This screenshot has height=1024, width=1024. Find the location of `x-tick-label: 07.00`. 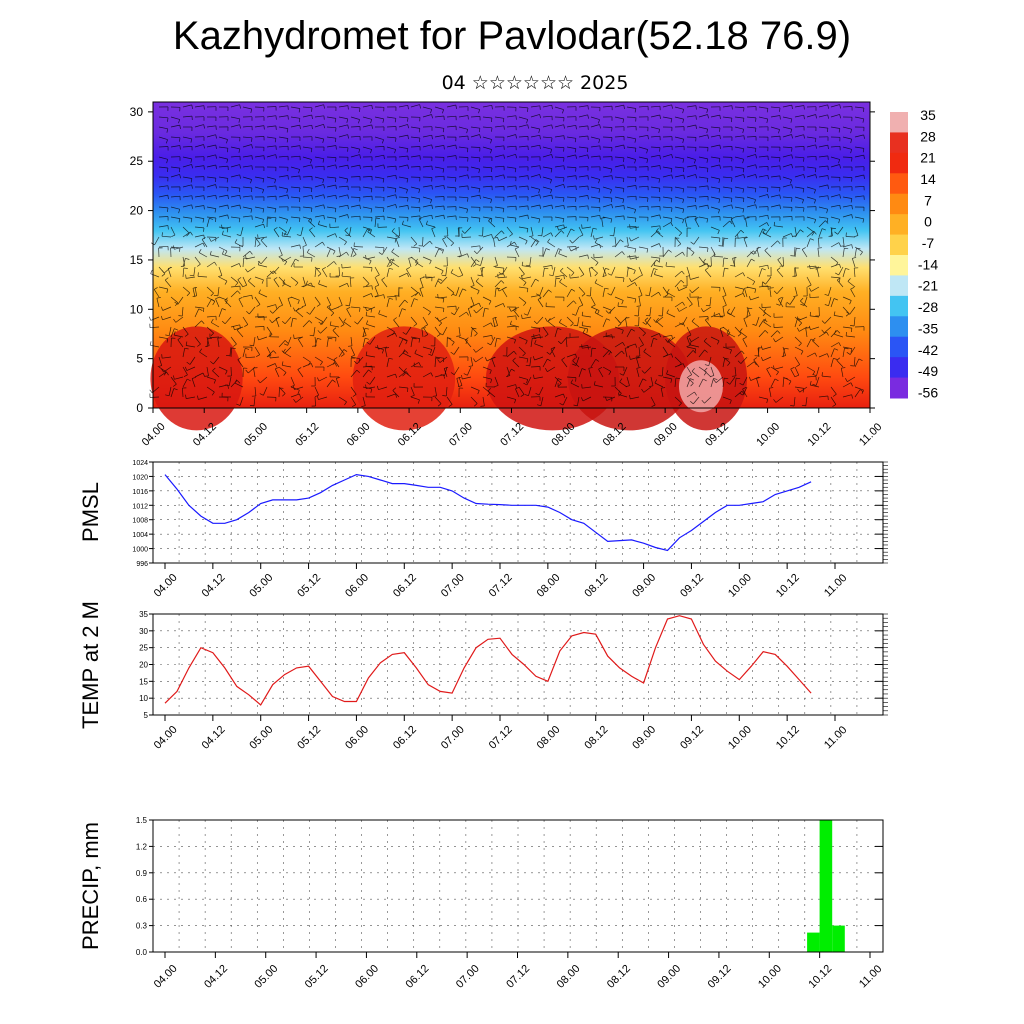

x-tick-label: 07.00 is located at coordinates (461, 435).